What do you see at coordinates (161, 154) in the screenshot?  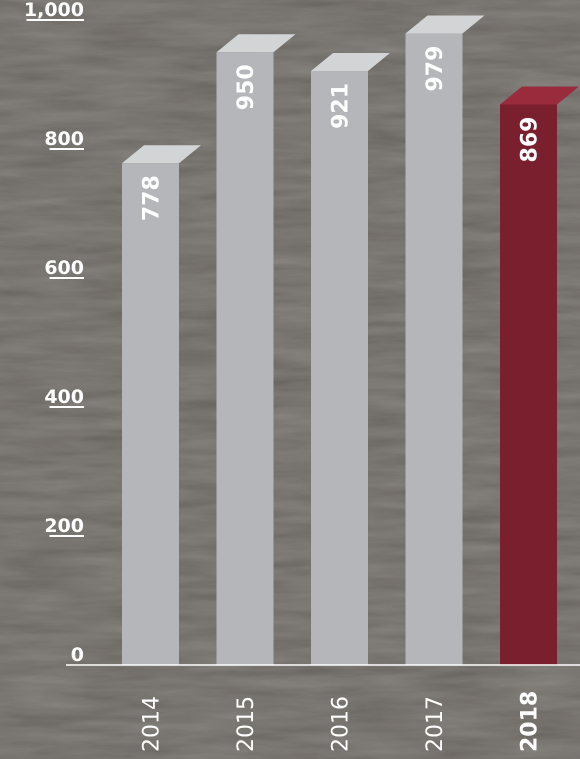 I see `bar-top-2014` at bounding box center [161, 154].